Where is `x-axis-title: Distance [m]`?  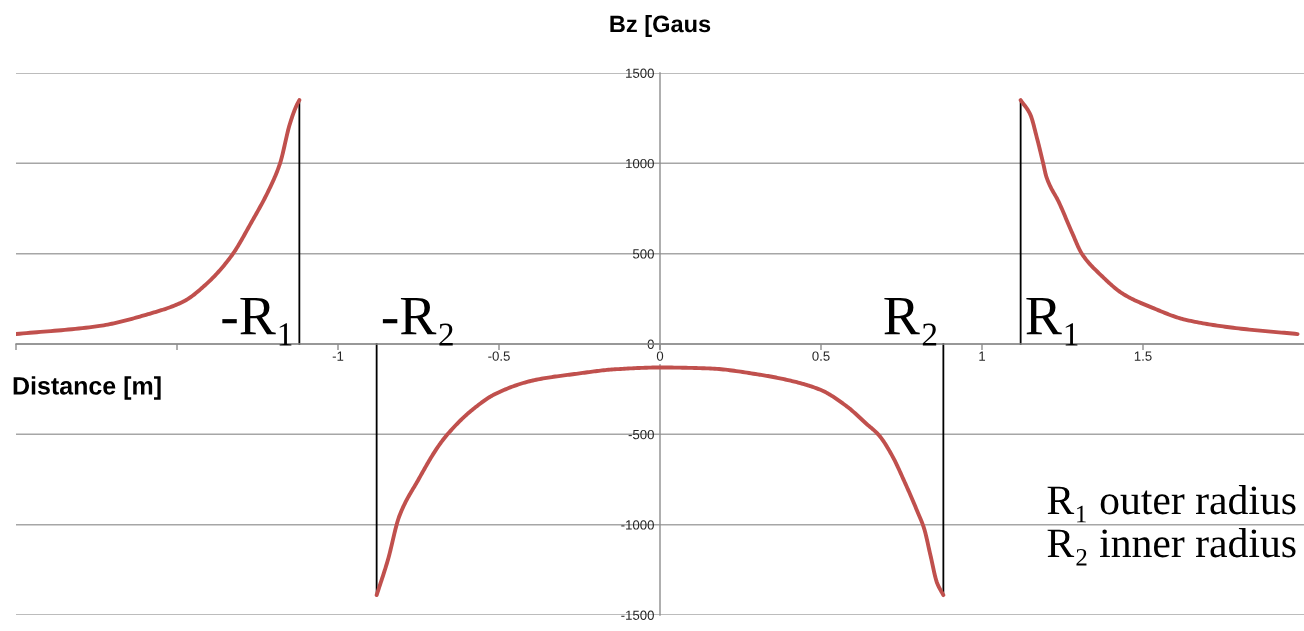 x-axis-title: Distance [m] is located at coordinates (87, 388).